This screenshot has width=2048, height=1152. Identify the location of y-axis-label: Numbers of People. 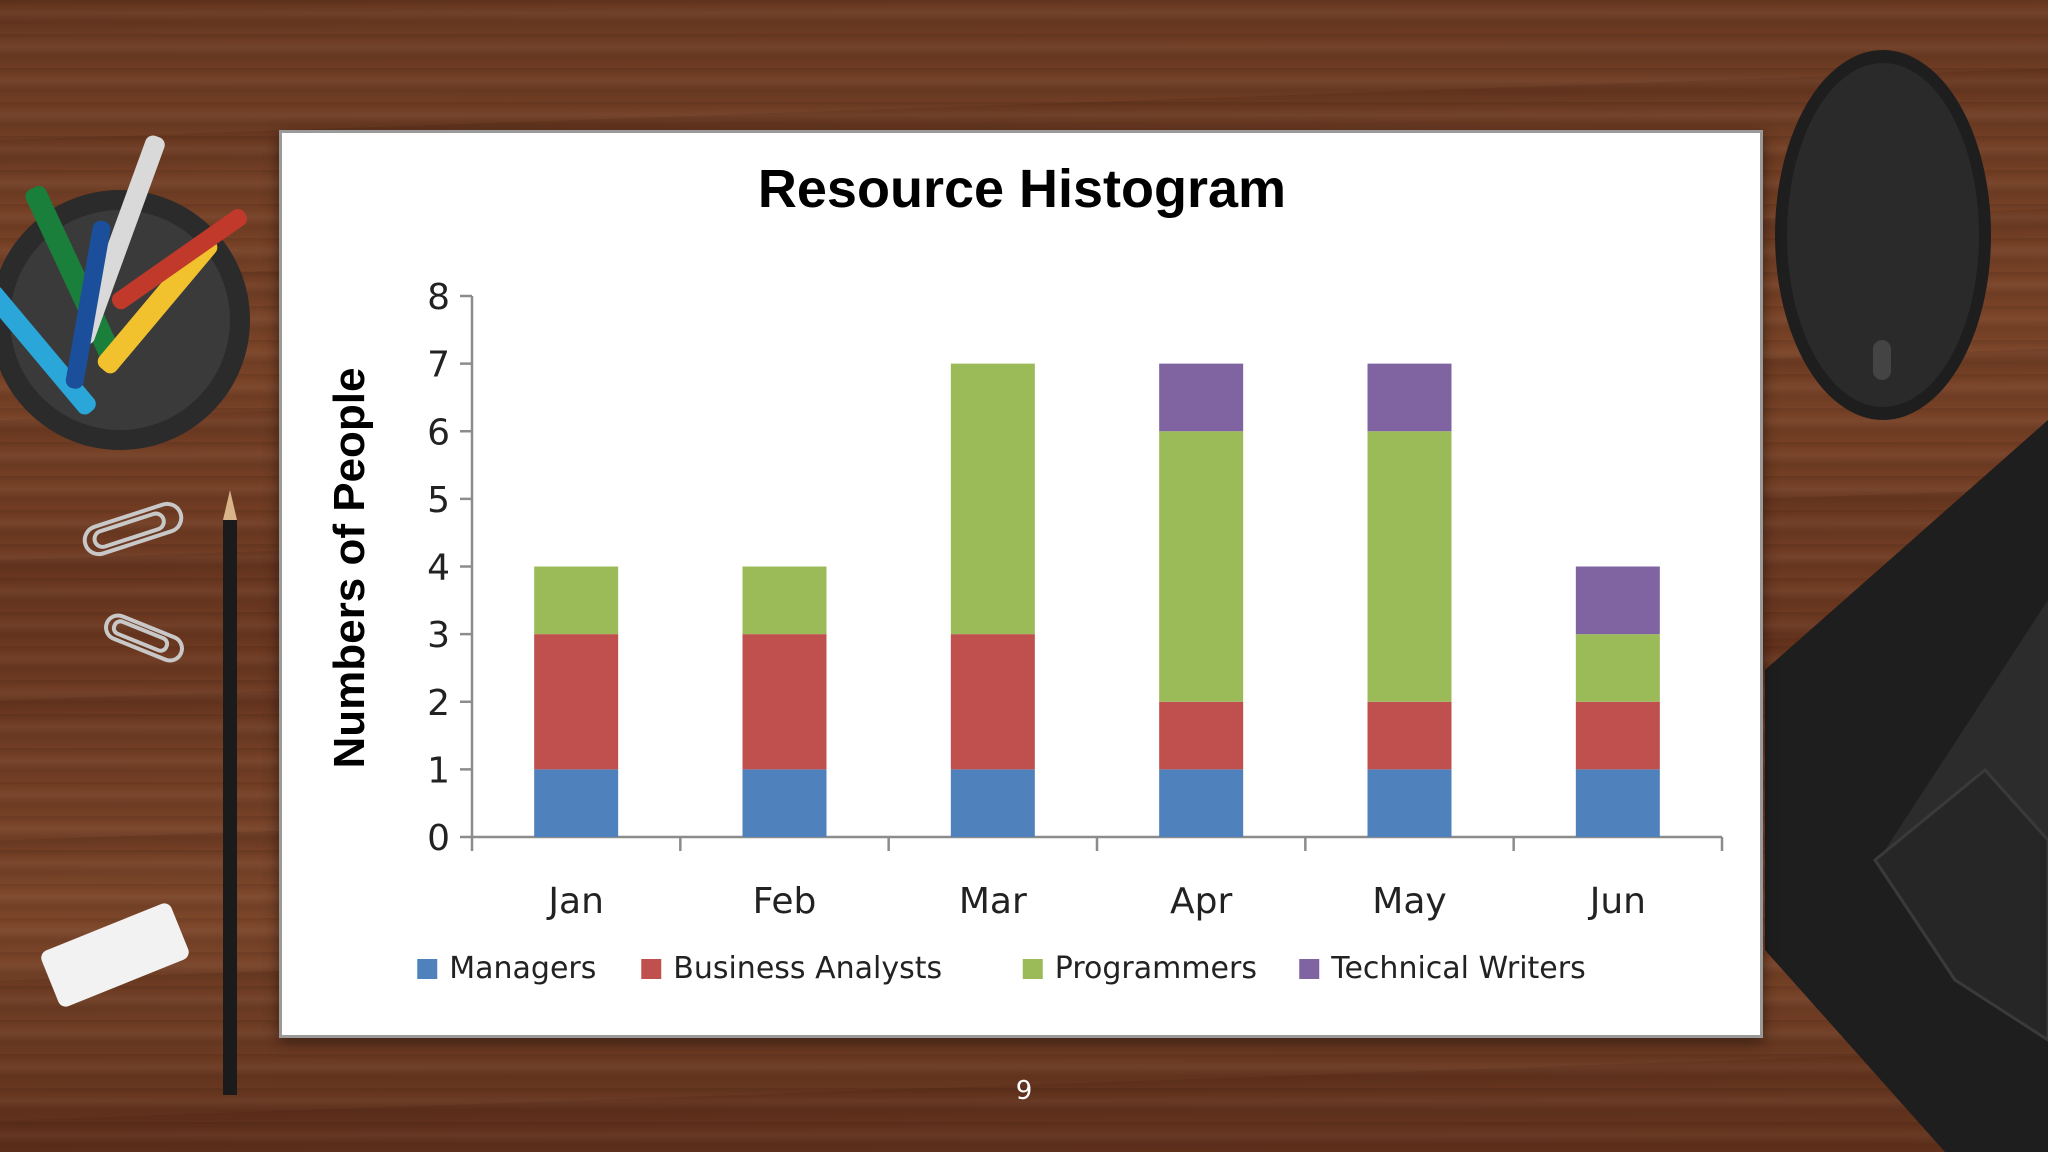
(349, 568).